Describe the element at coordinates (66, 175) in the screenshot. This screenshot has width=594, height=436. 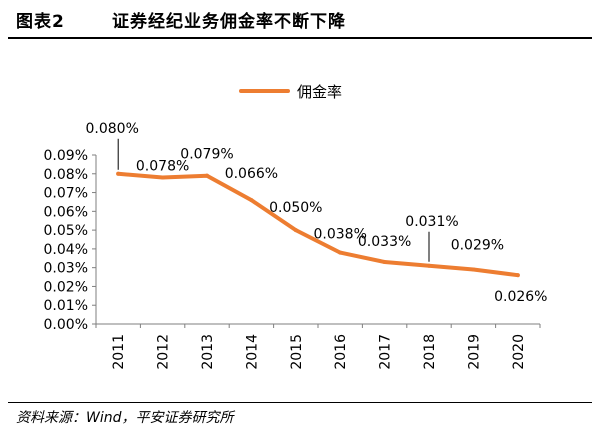
I see `y-tick-label: 0.08%` at that location.